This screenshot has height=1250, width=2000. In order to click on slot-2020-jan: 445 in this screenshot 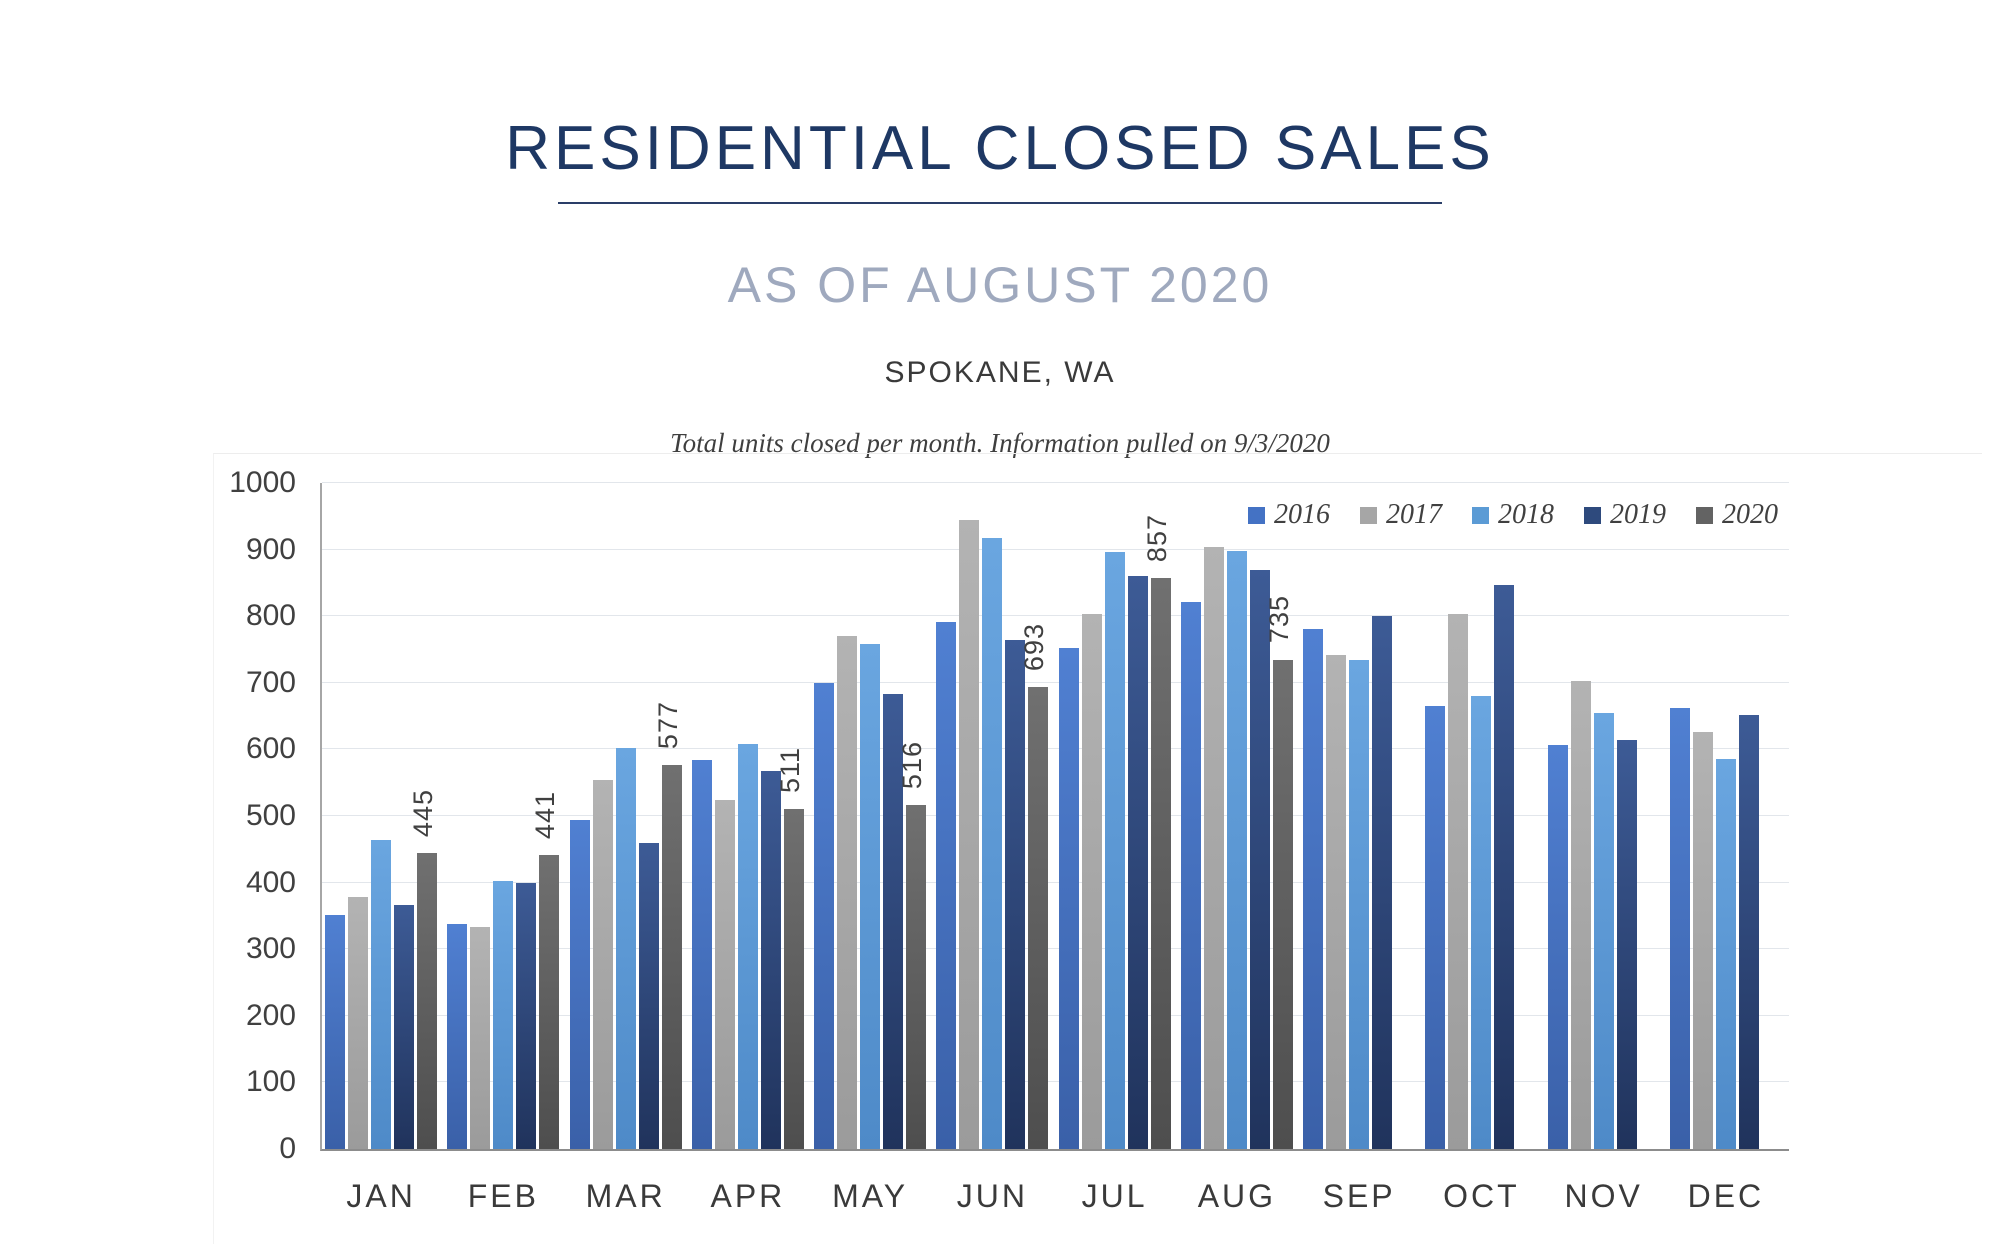, I will do `click(423, 816)`.